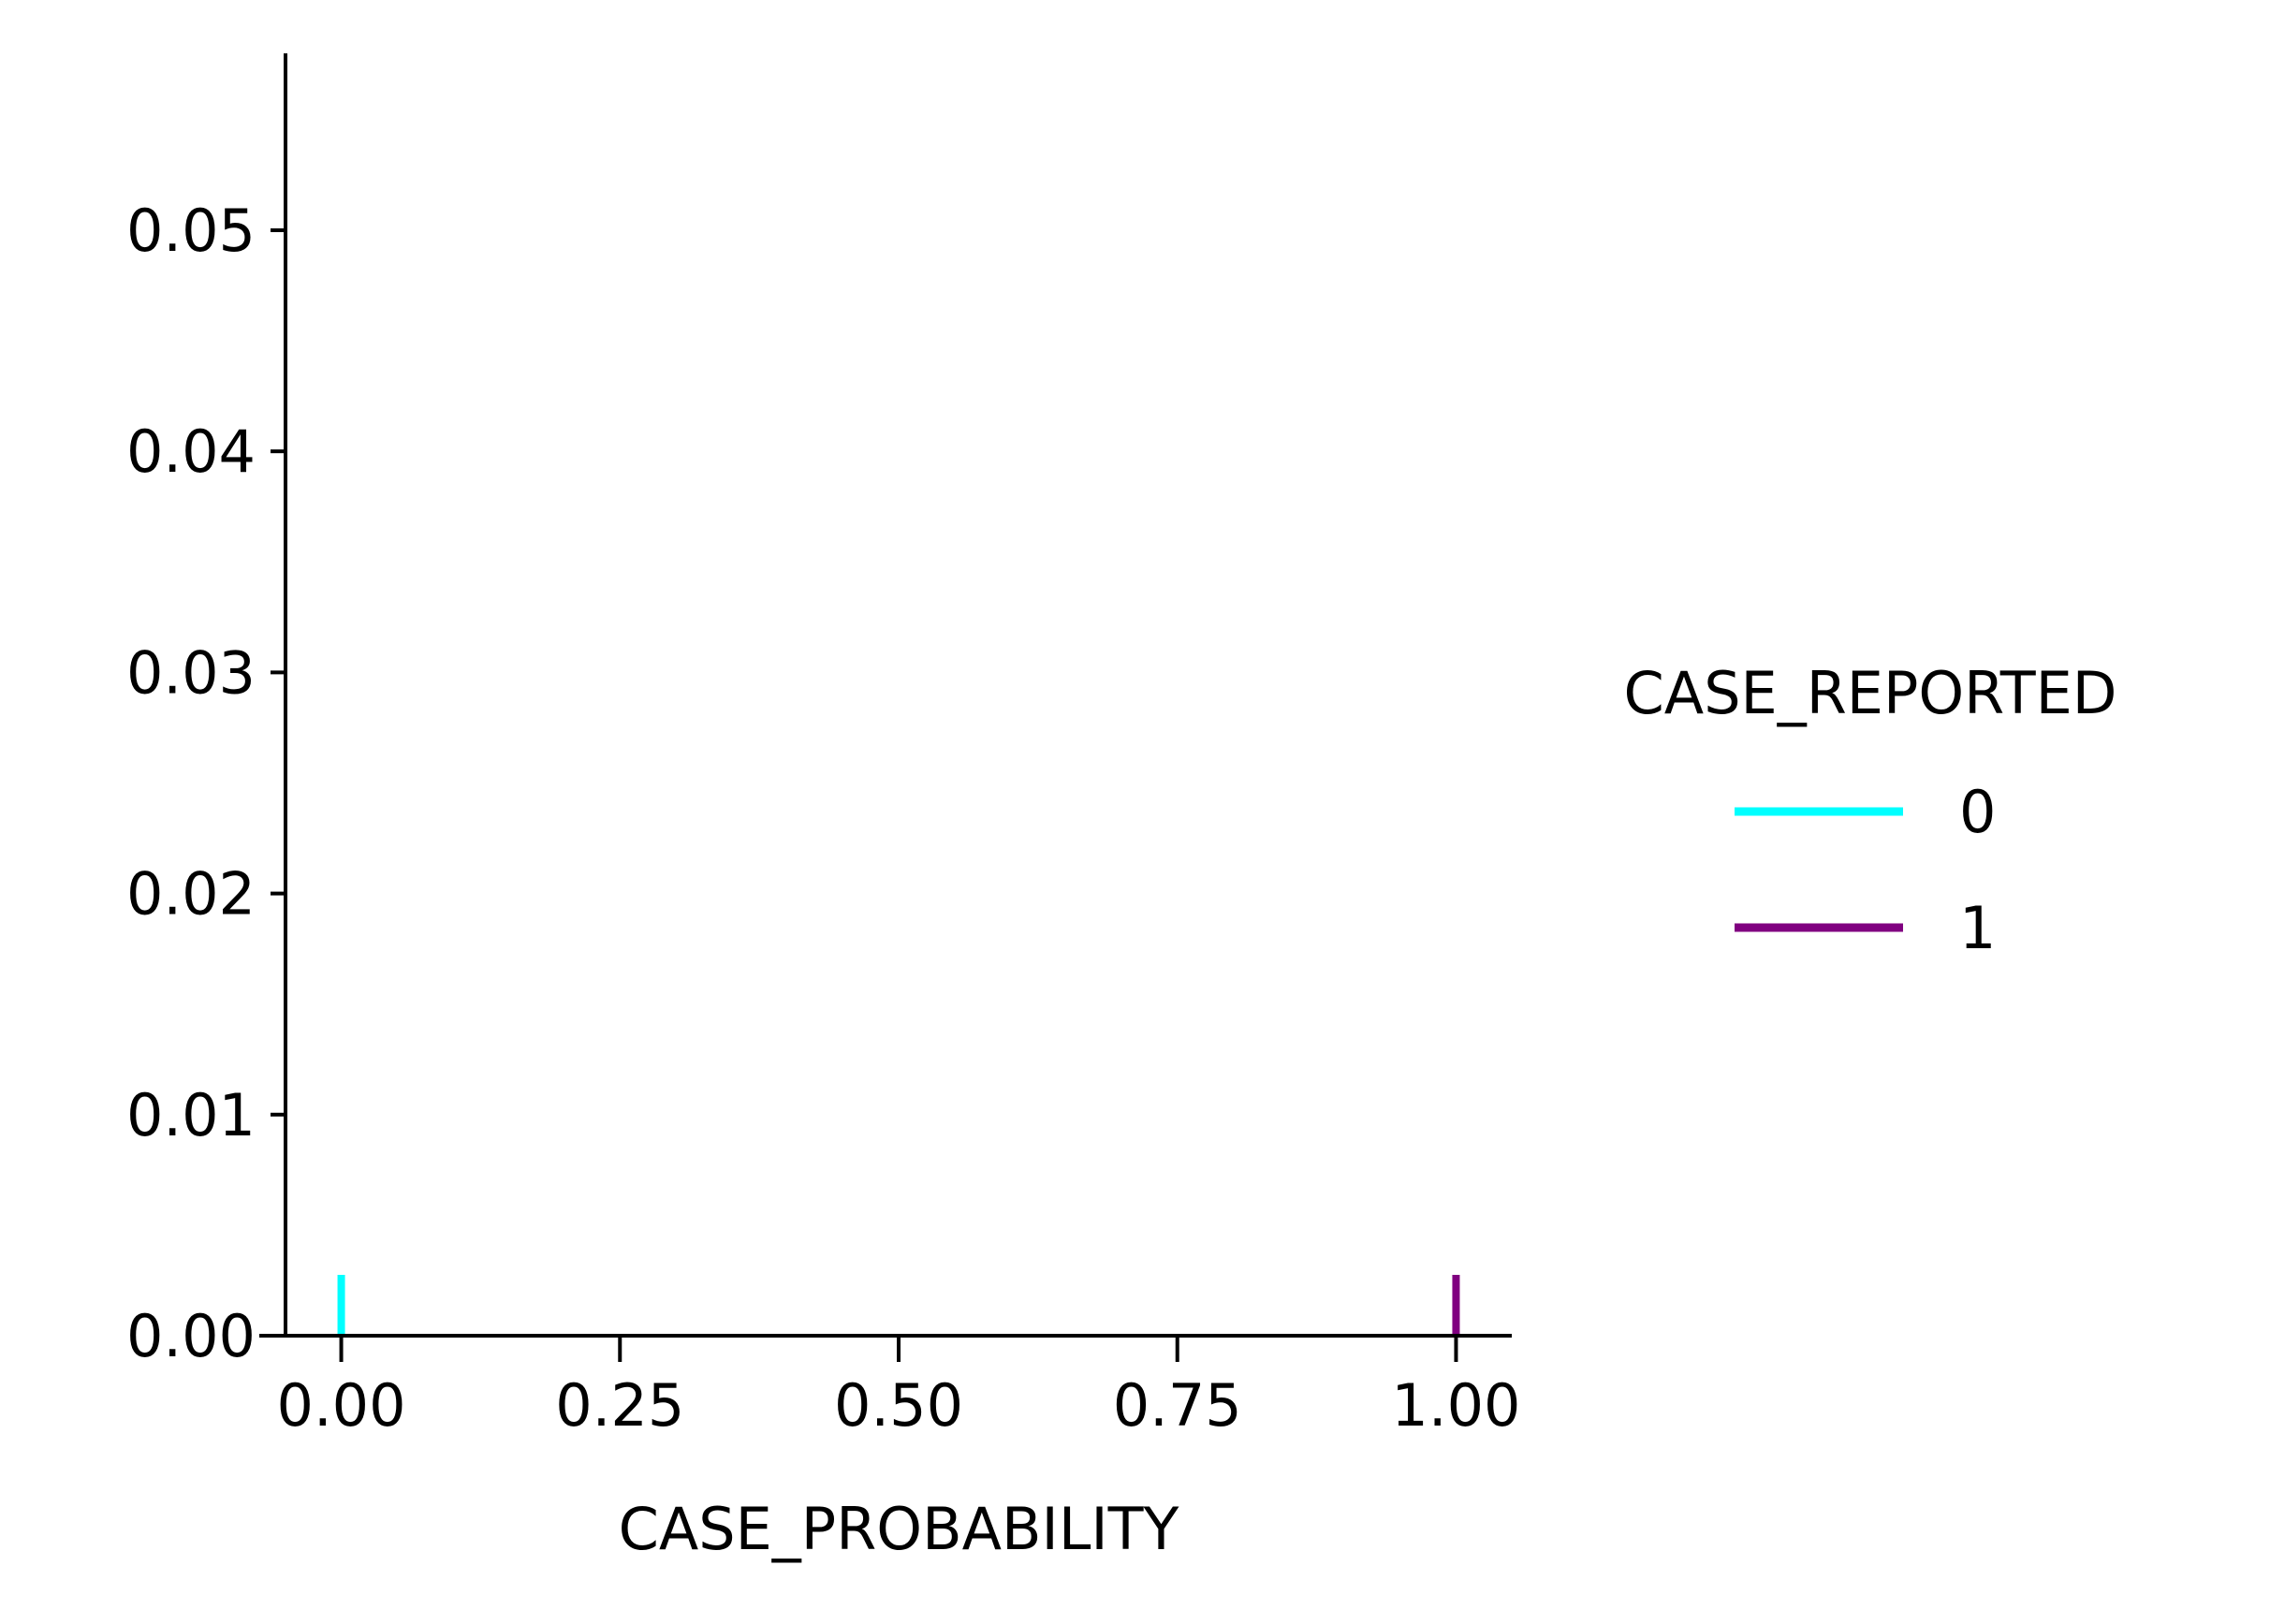 This screenshot has height=1624, width=2270. What do you see at coordinates (899, 1529) in the screenshot?
I see `x-axis-label: CASE_PROBABILITY` at bounding box center [899, 1529].